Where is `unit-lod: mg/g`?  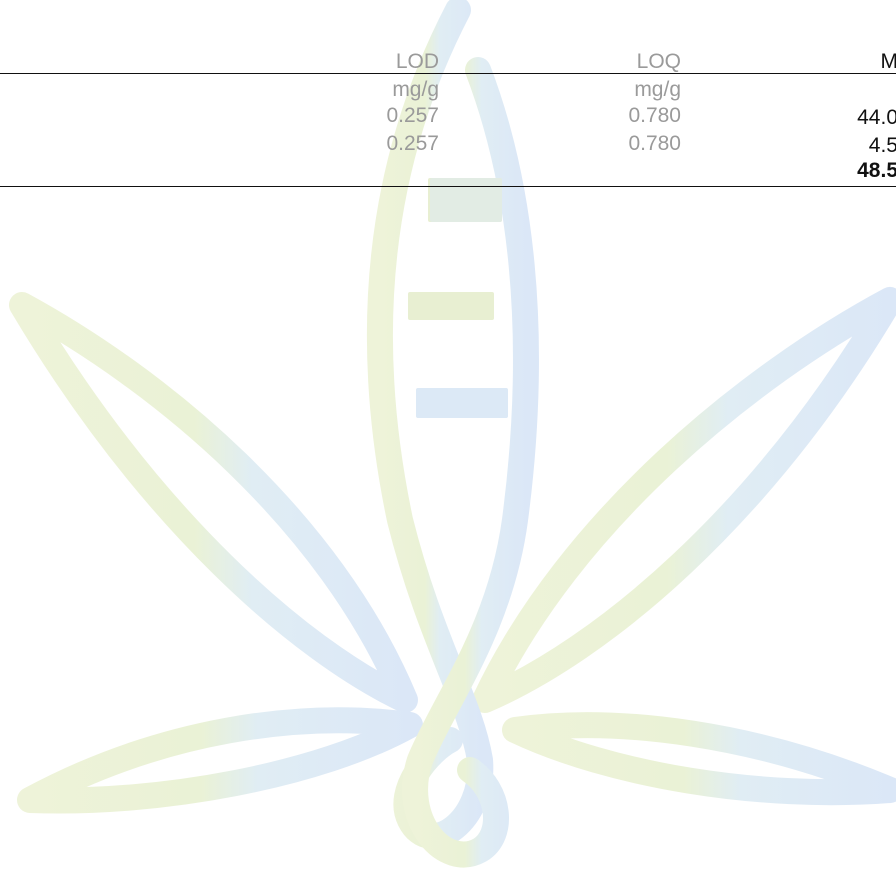
unit-lod: mg/g is located at coordinates (415, 89).